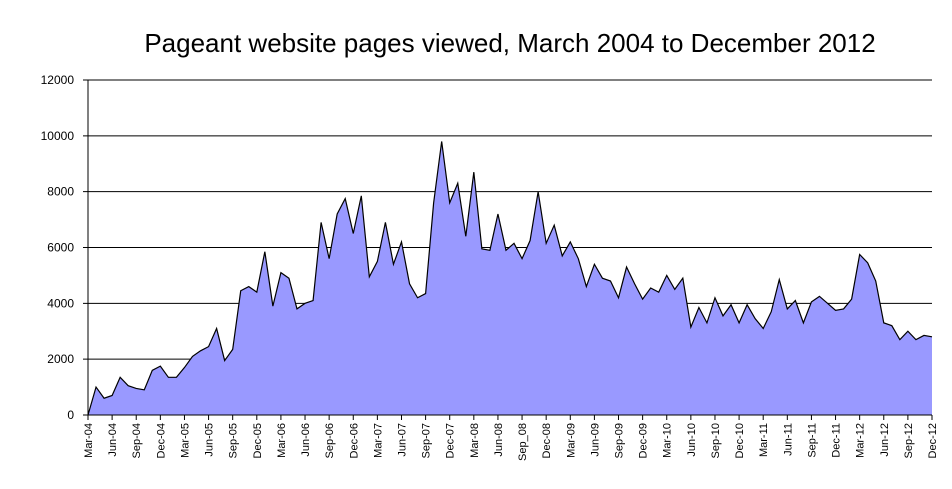  Describe the element at coordinates (644, 440) in the screenshot. I see `x-tick-label: Dec-09` at that location.